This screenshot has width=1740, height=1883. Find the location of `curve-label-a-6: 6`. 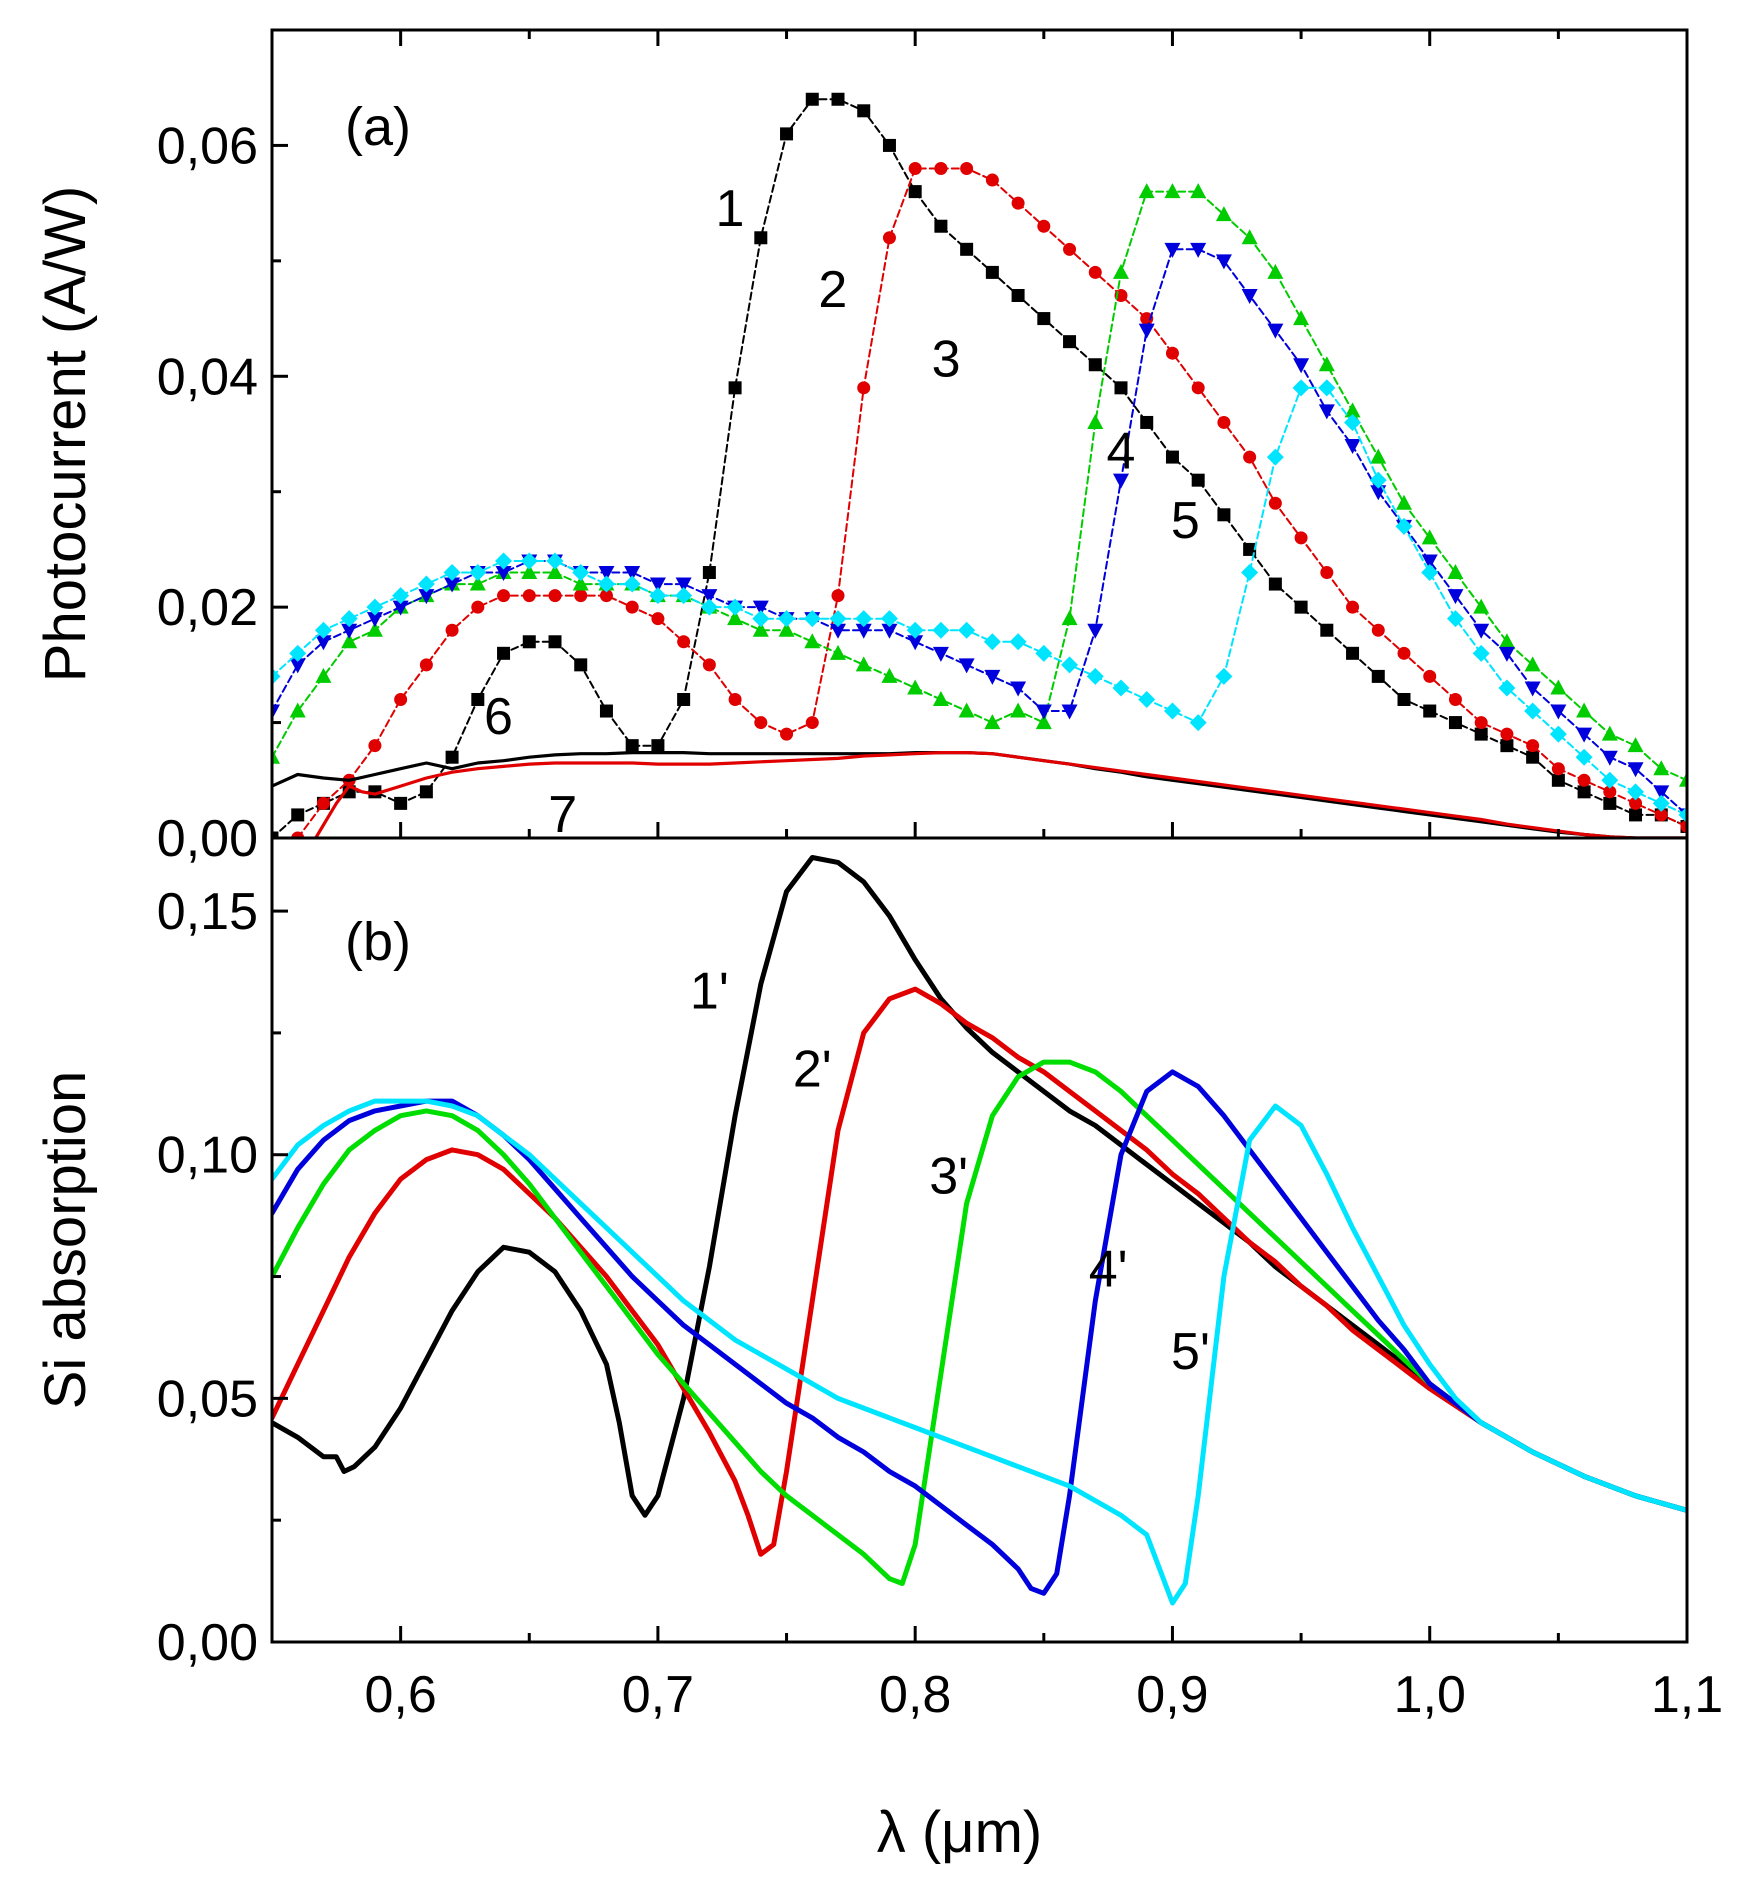

curve-label-a-6: 6 is located at coordinates (498, 717).